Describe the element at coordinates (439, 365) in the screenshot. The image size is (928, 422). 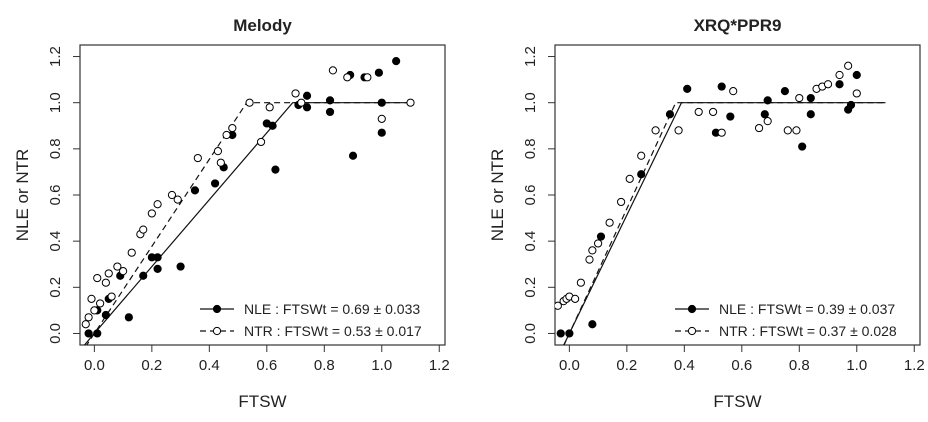
I see `melody-x-tick-label: 1.2` at that location.